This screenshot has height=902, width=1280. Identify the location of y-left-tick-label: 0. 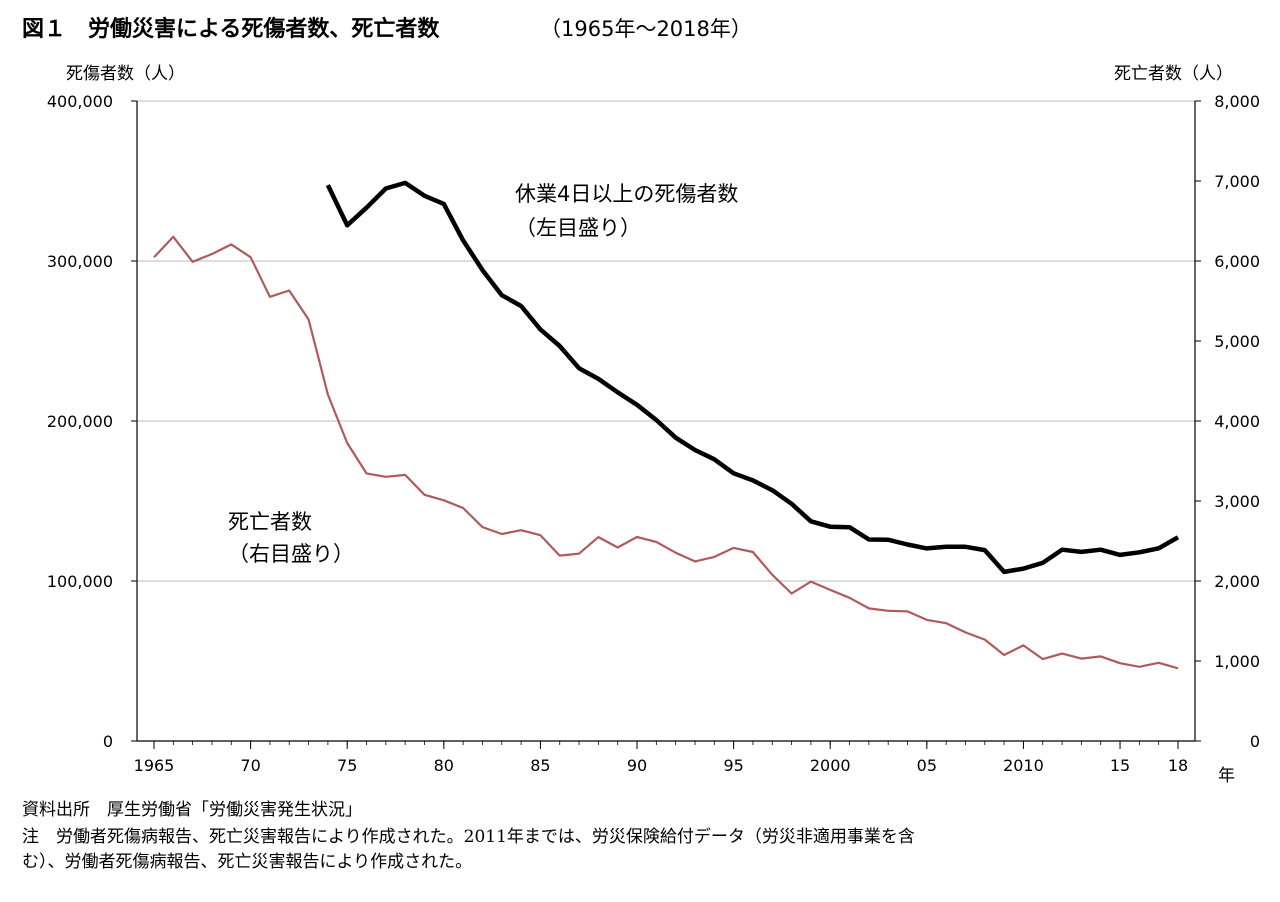
(108, 741).